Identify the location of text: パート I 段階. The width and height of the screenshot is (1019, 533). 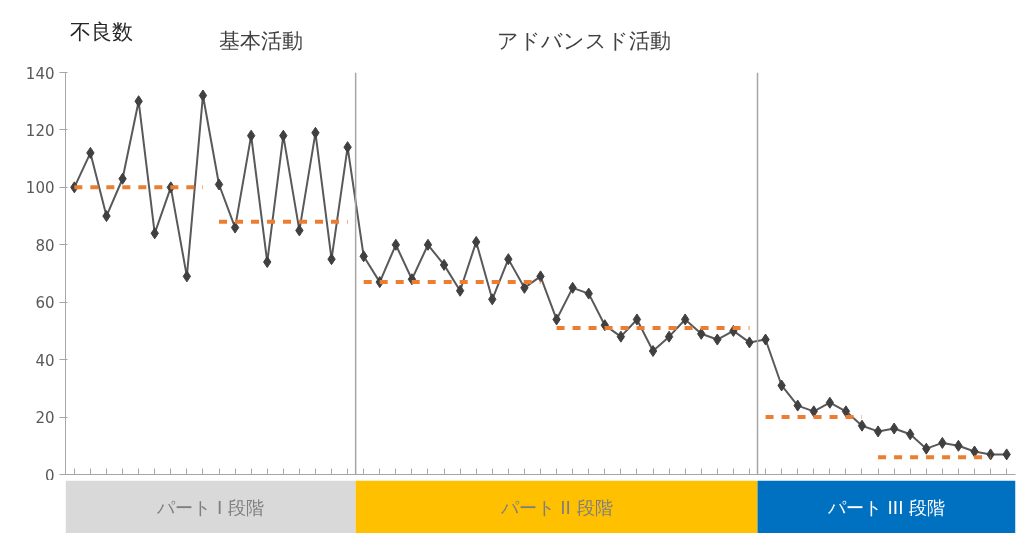
(210, 507).